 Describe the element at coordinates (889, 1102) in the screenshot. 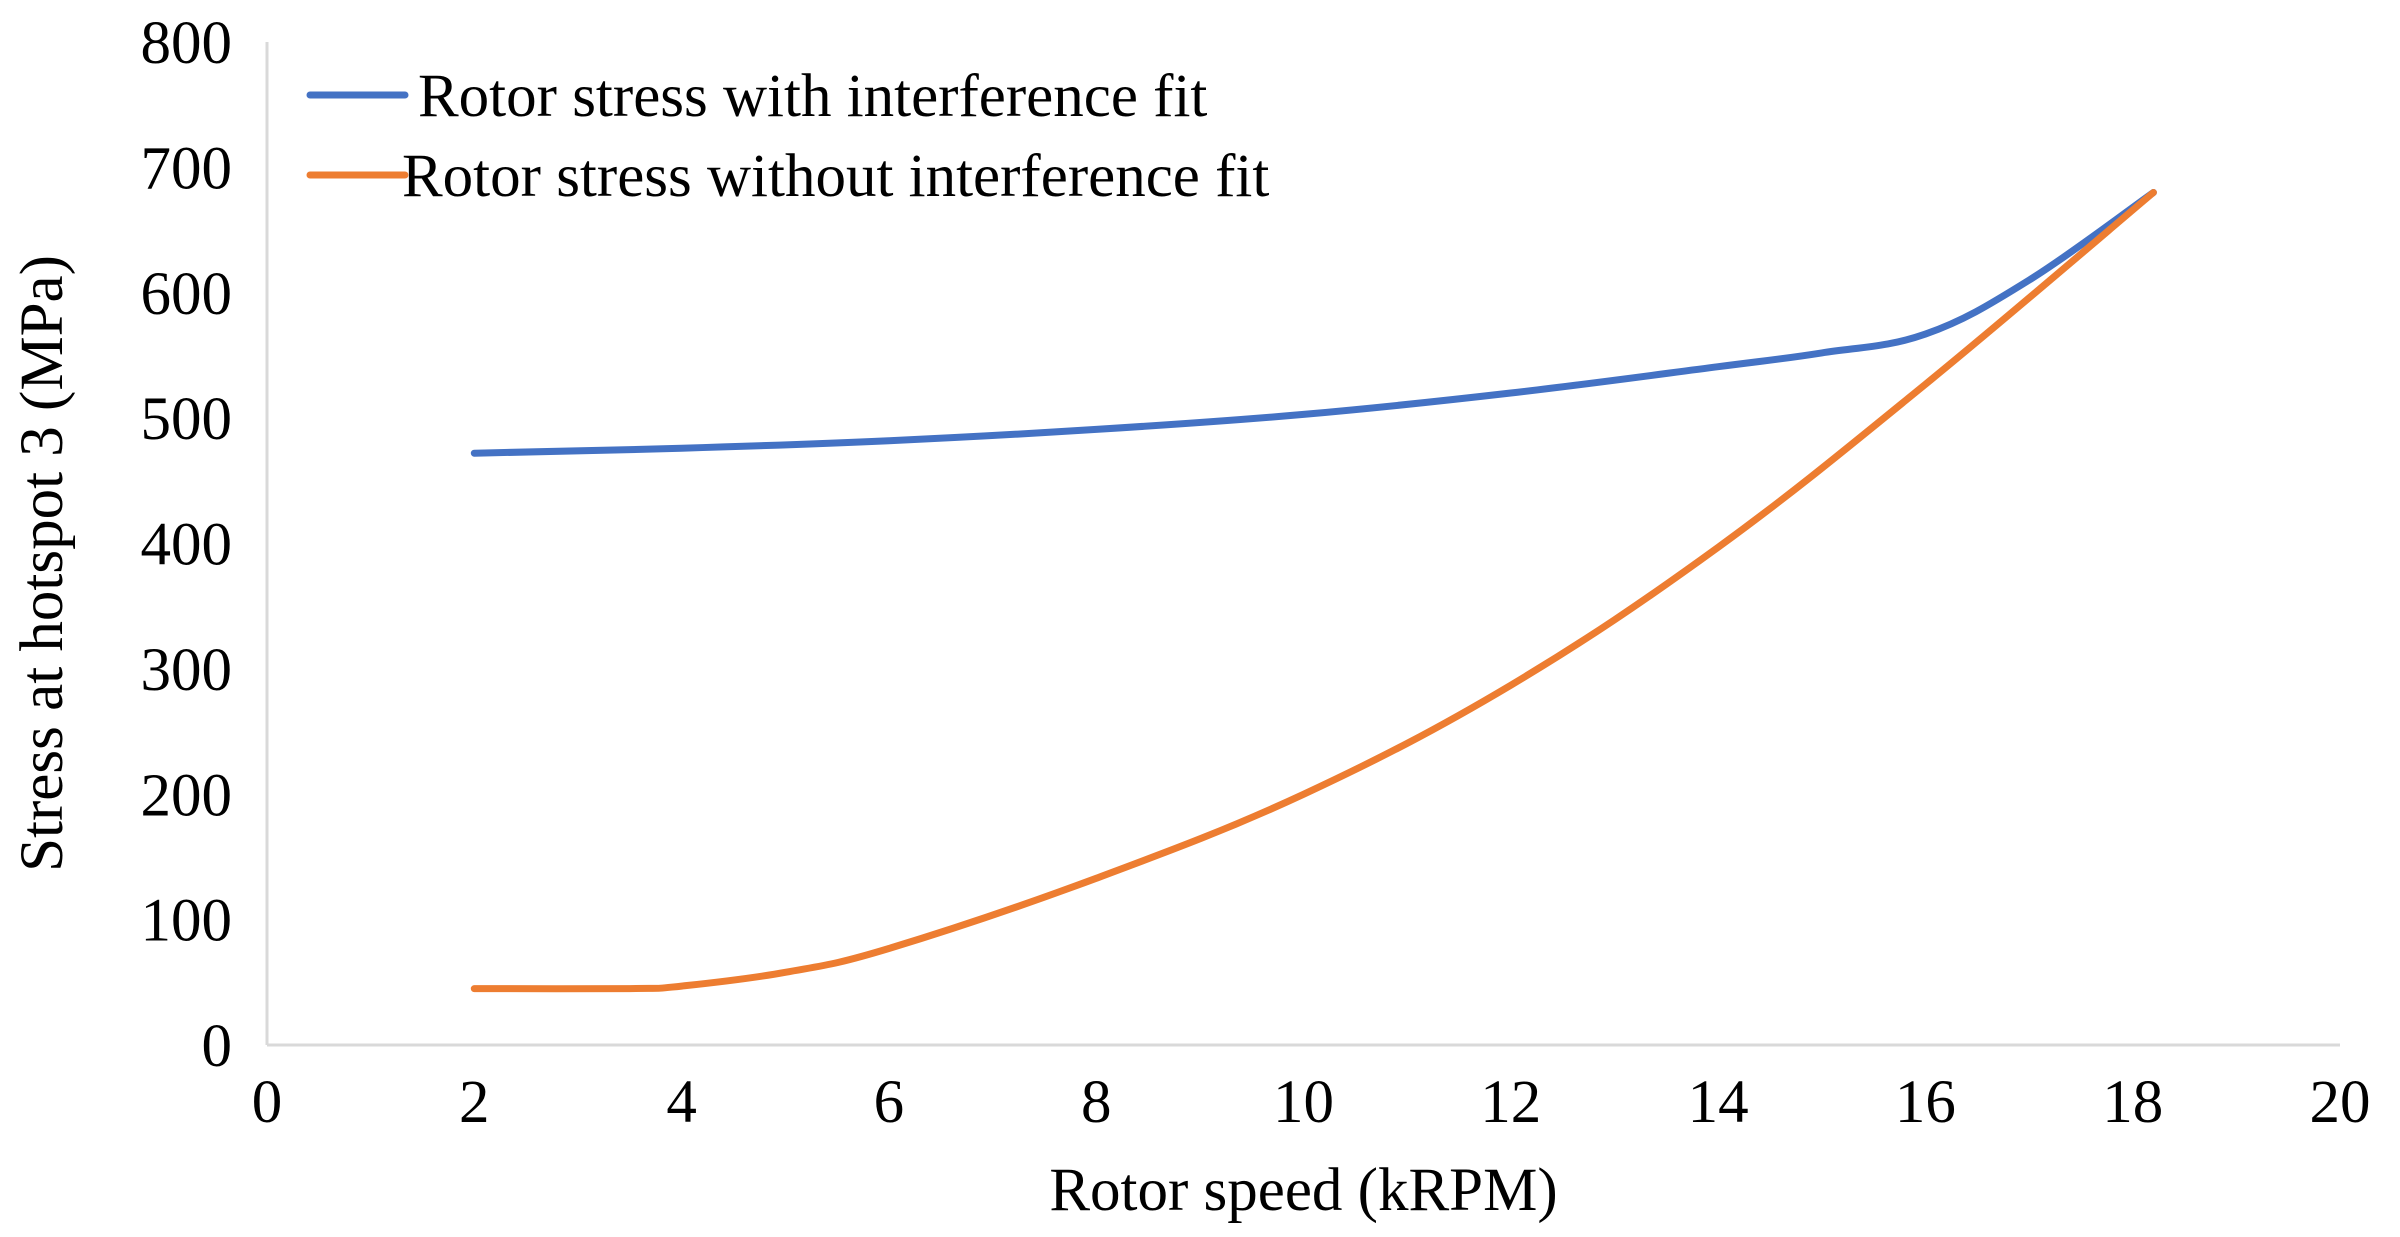

I see `x-tick-label: 6` at that location.